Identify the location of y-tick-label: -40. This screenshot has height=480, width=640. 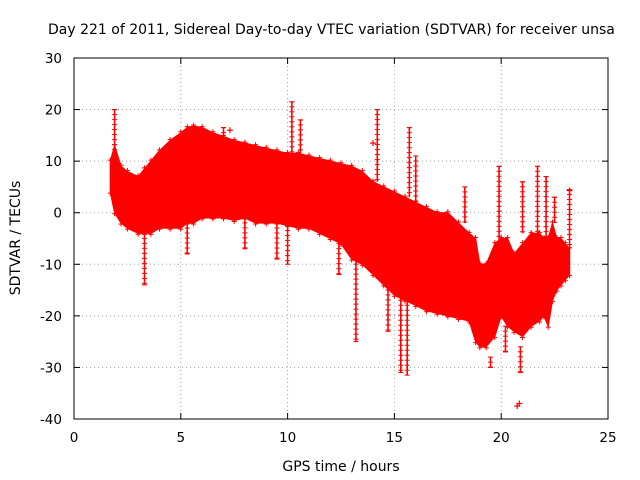
(51, 420).